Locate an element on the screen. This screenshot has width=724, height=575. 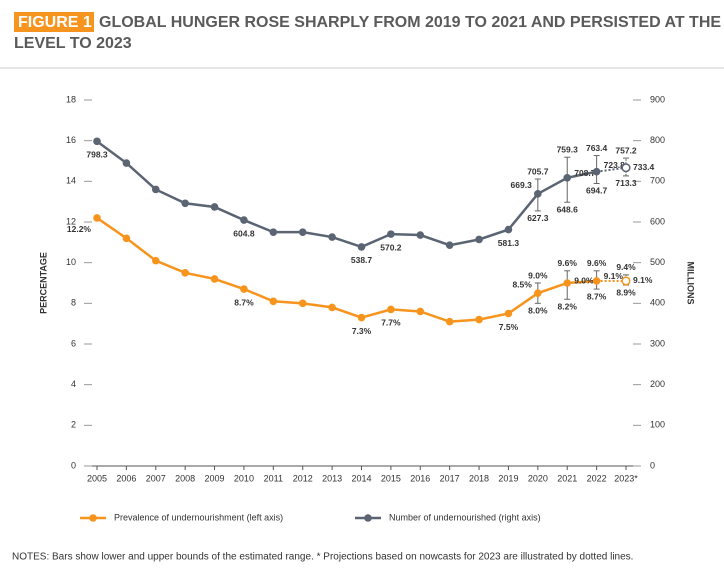
x-tick-label: 2007 is located at coordinates (156, 478).